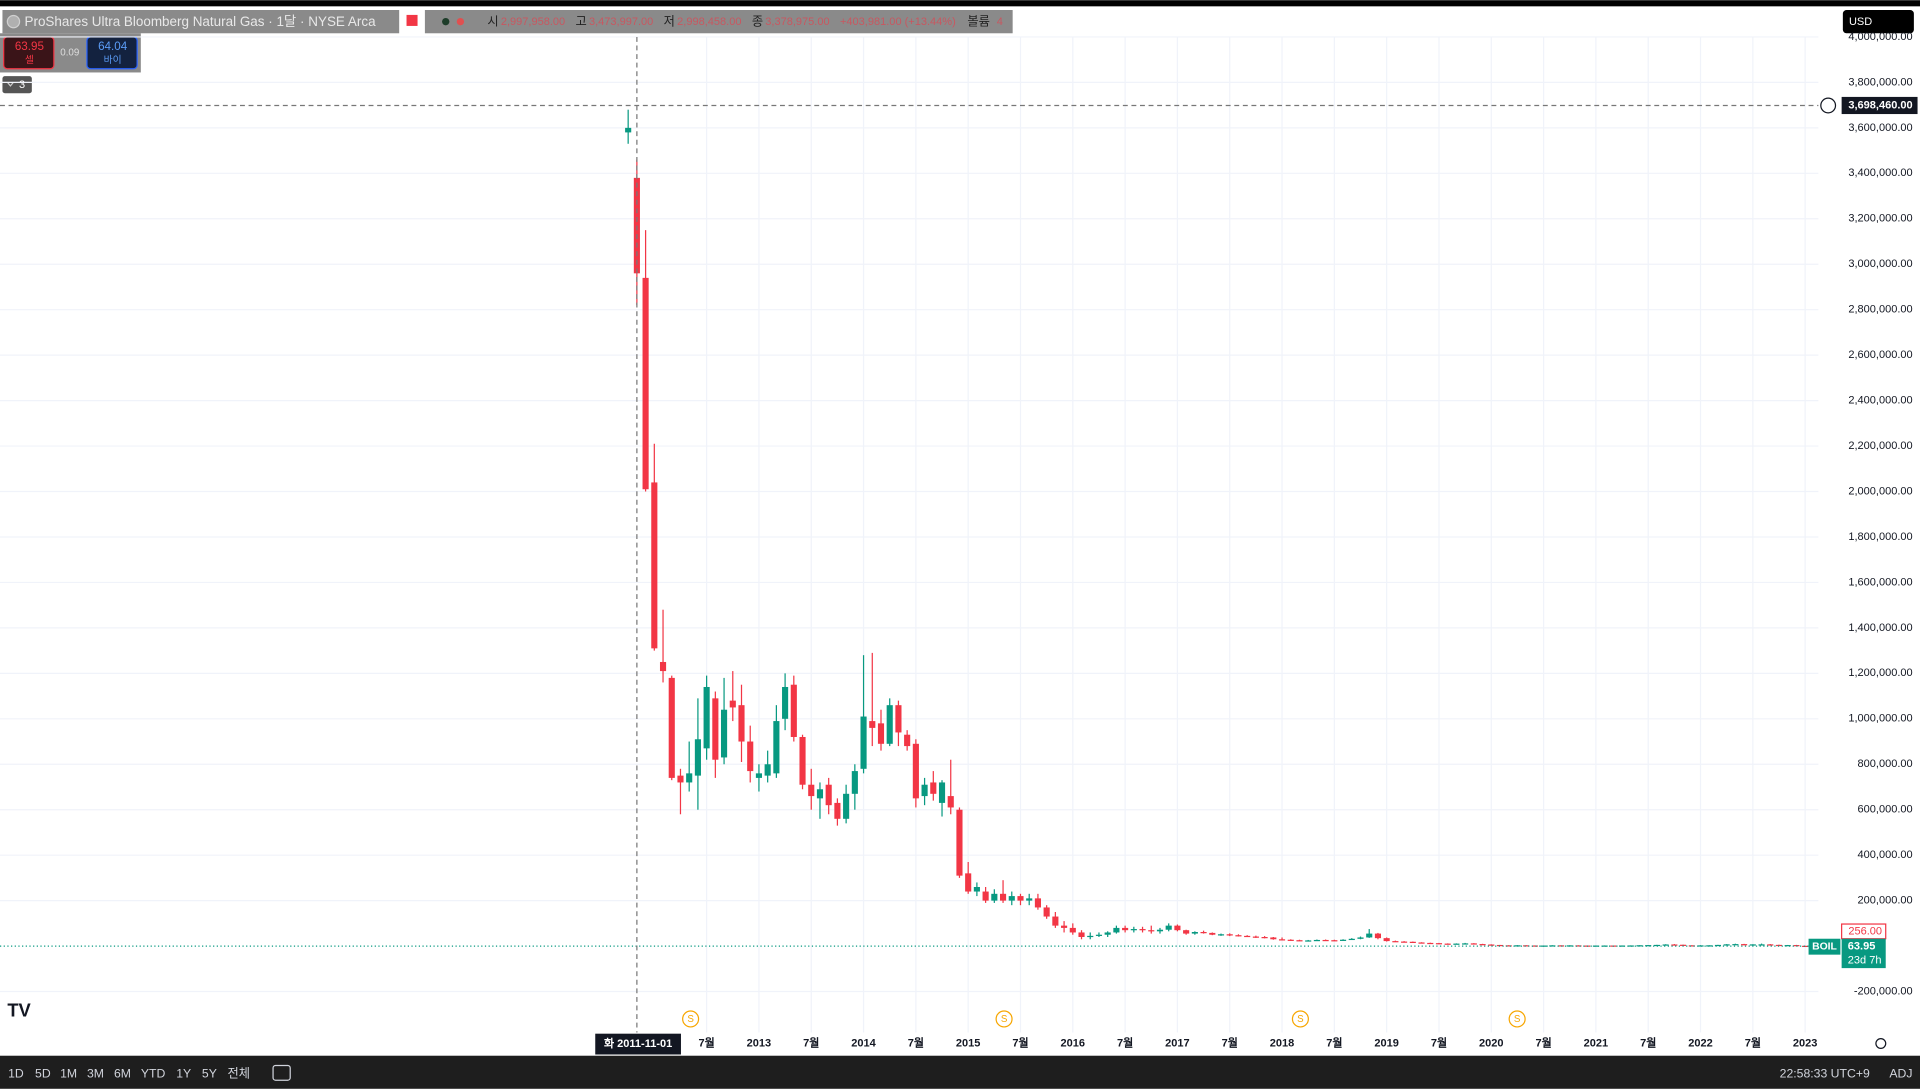  I want to click on y-tick-label: 4,000,000.00, so click(1880, 37).